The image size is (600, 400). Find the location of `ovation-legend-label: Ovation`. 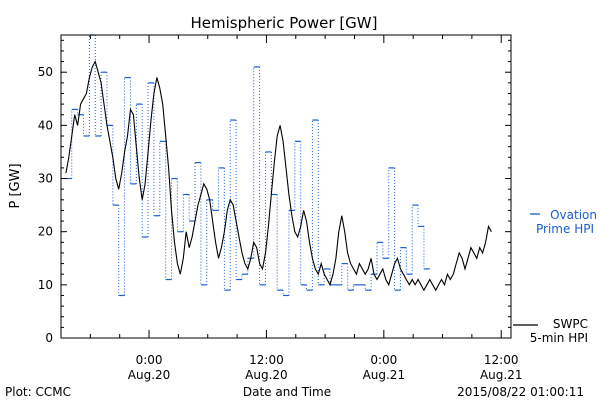

ovation-legend-label: Ovation is located at coordinates (573, 215).